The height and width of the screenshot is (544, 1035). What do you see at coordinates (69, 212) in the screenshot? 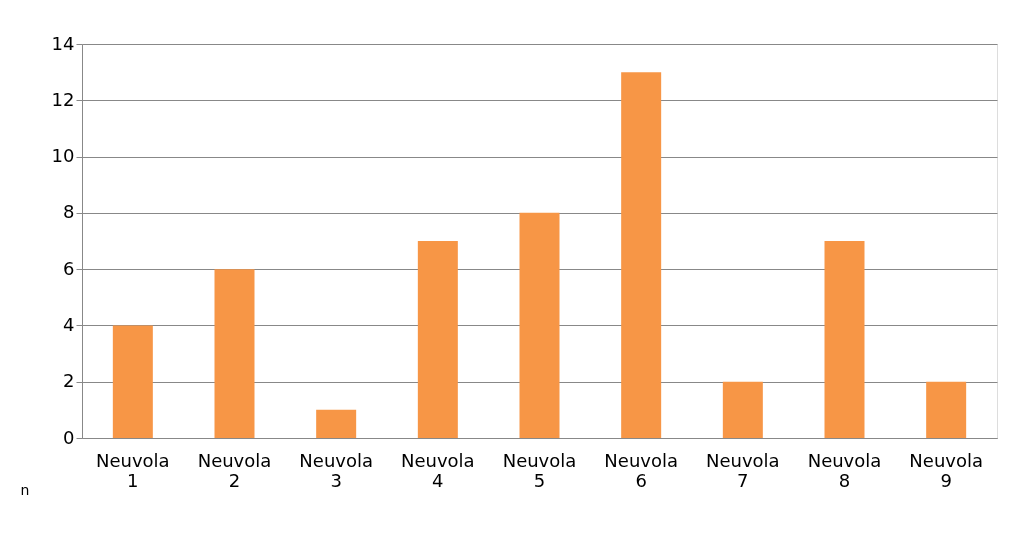
I see `y-tick-label: 8` at bounding box center [69, 212].